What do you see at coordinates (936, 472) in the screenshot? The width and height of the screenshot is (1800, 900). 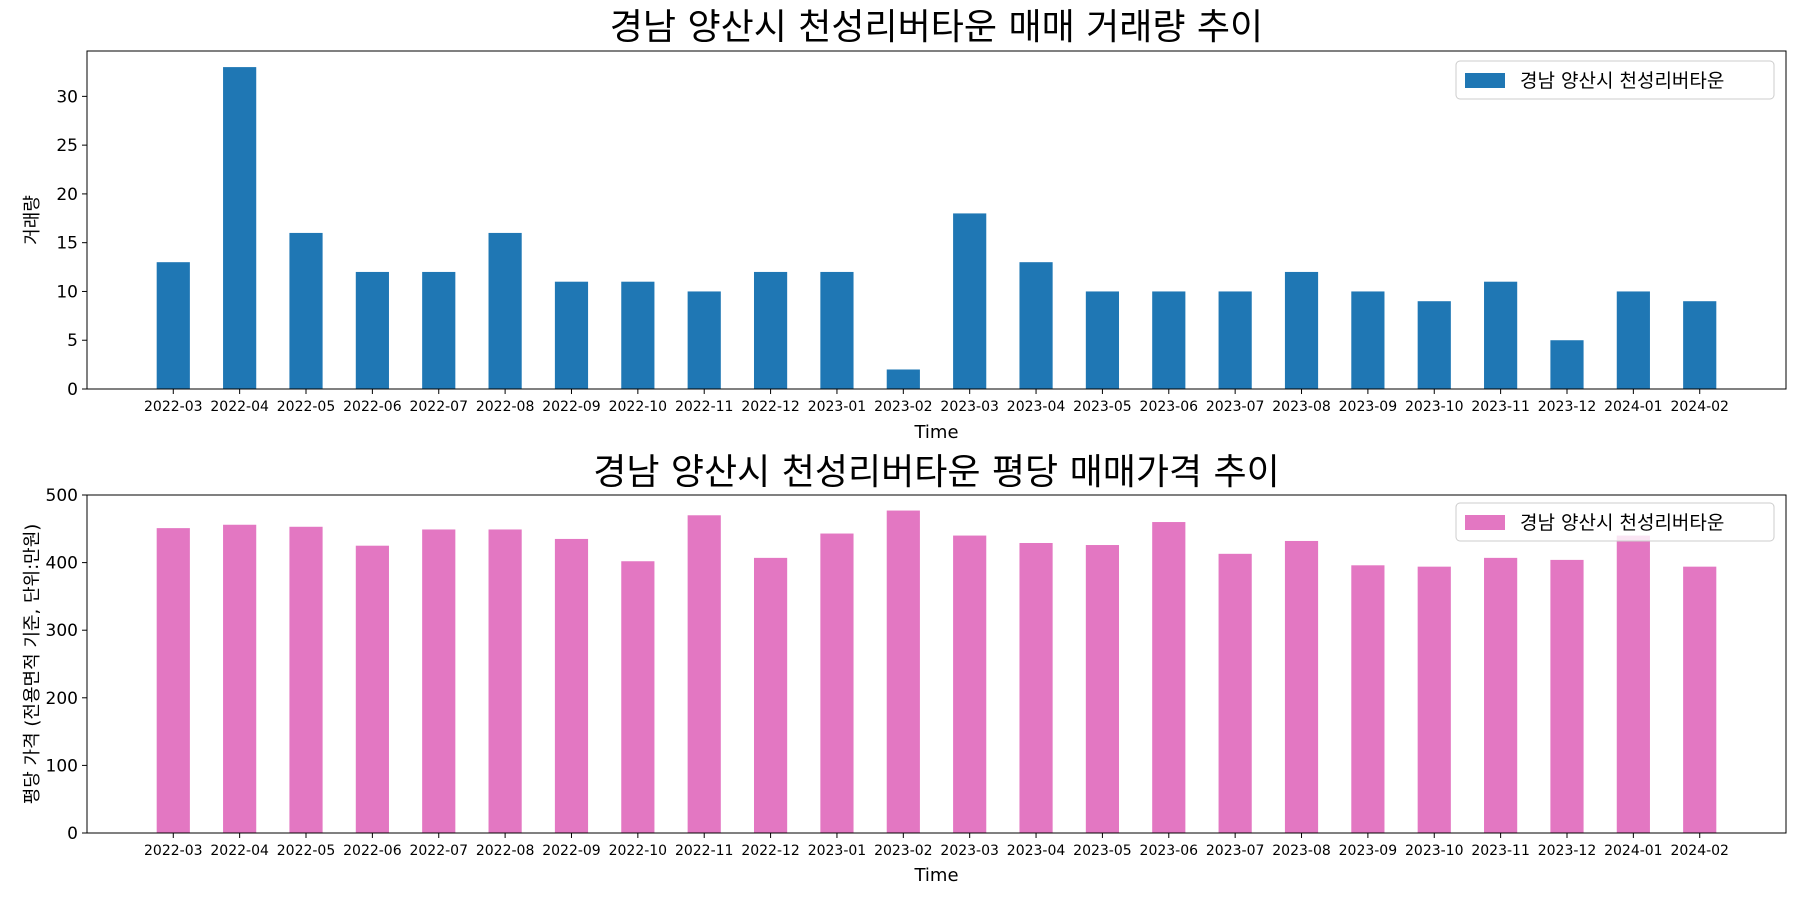 I see `chart-title: 경남 양산시 천성리버타운 평당 매매가격 추이` at bounding box center [936, 472].